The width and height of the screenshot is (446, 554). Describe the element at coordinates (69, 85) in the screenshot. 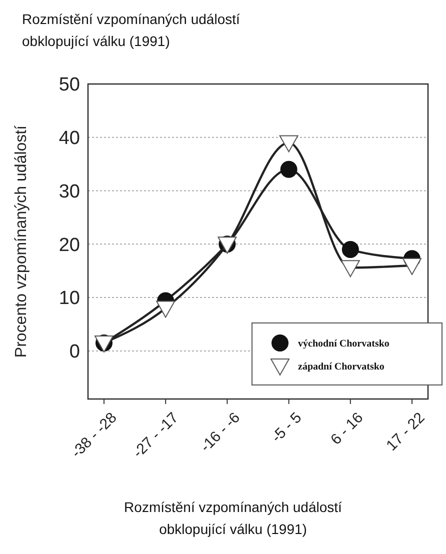

I see `y-tick-label: 50` at that location.